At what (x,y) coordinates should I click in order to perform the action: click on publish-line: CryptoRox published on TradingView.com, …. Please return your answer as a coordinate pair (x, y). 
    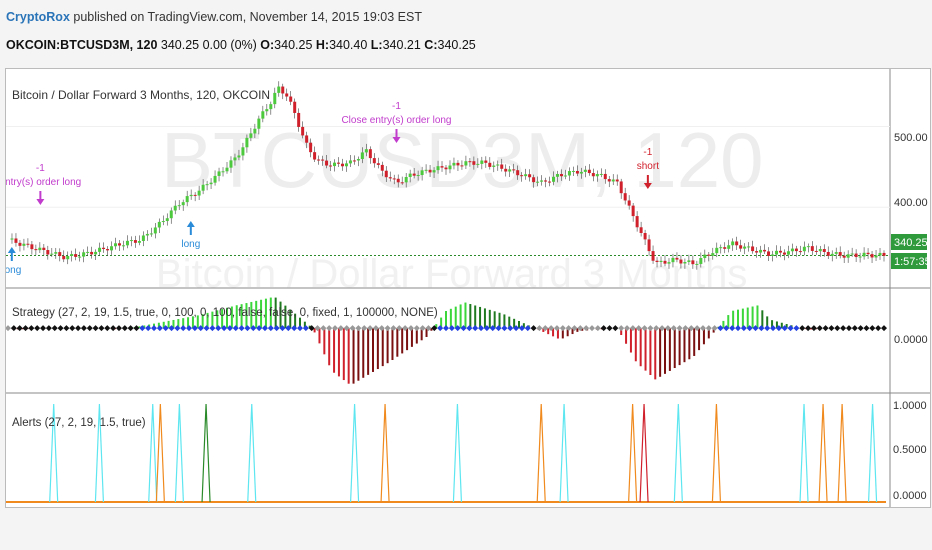
    Looking at the image, I should click on (214, 17).